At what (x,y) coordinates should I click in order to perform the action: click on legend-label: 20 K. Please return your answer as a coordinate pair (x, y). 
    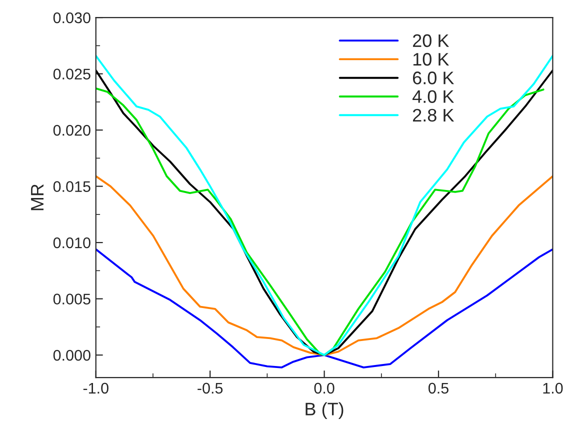
    Looking at the image, I should click on (431, 41).